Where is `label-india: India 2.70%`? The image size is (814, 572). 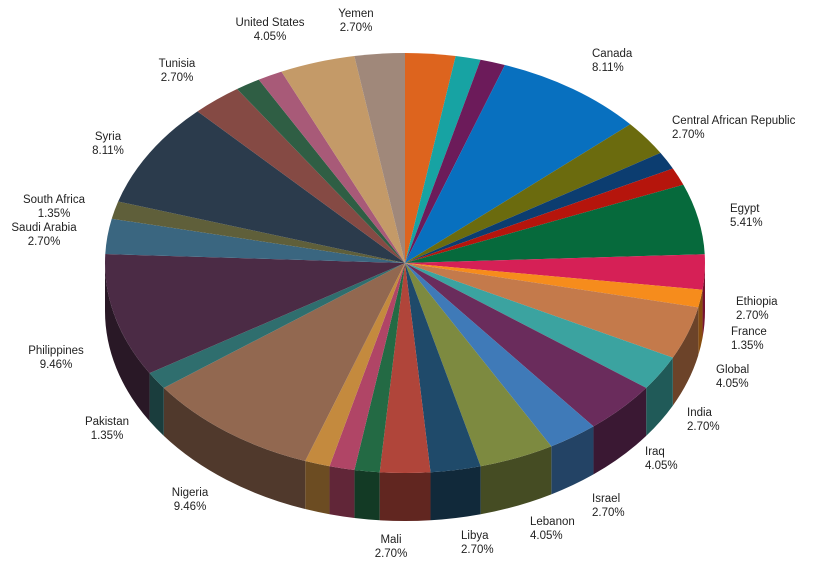
label-india: India 2.70% is located at coordinates (703, 420).